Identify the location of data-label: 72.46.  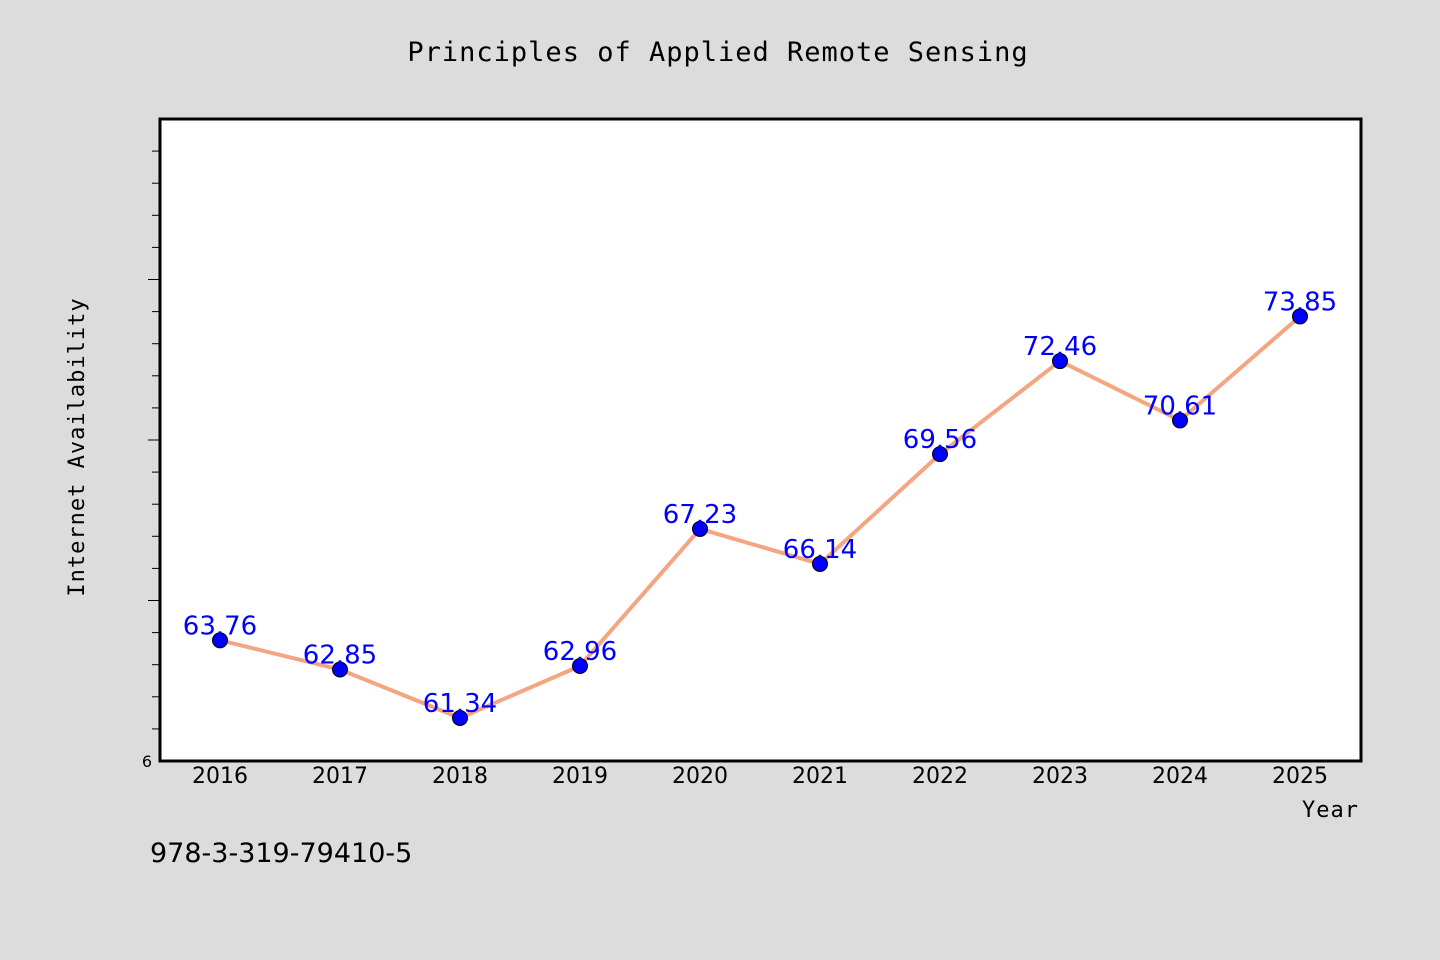
(1060, 347).